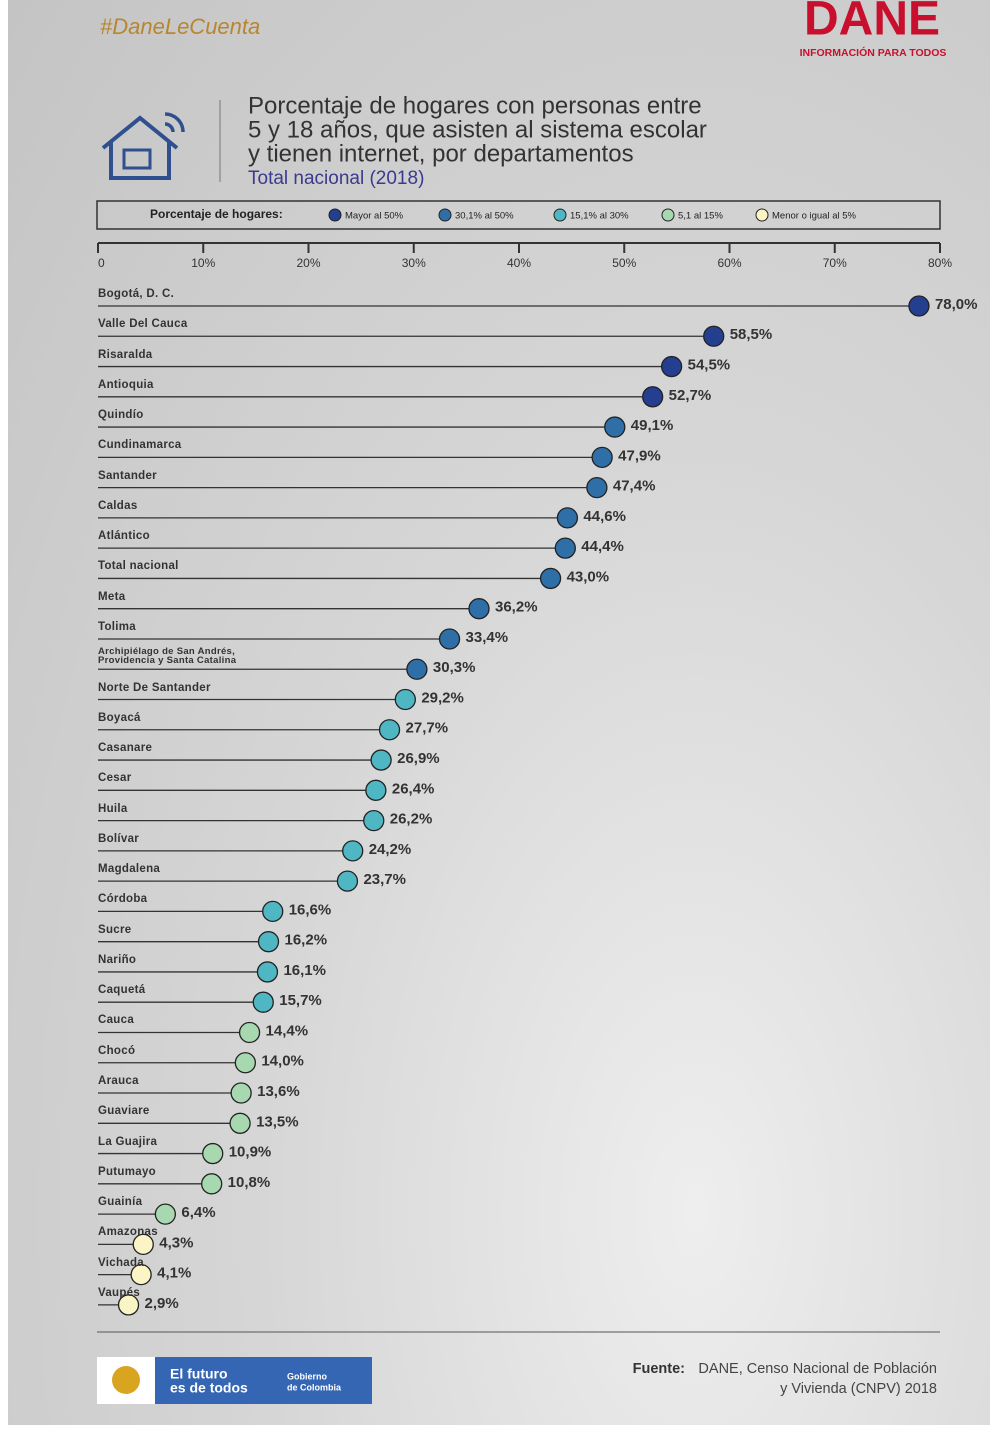  What do you see at coordinates (639, 455) in the screenshot?
I see `value-label: 47,9%` at bounding box center [639, 455].